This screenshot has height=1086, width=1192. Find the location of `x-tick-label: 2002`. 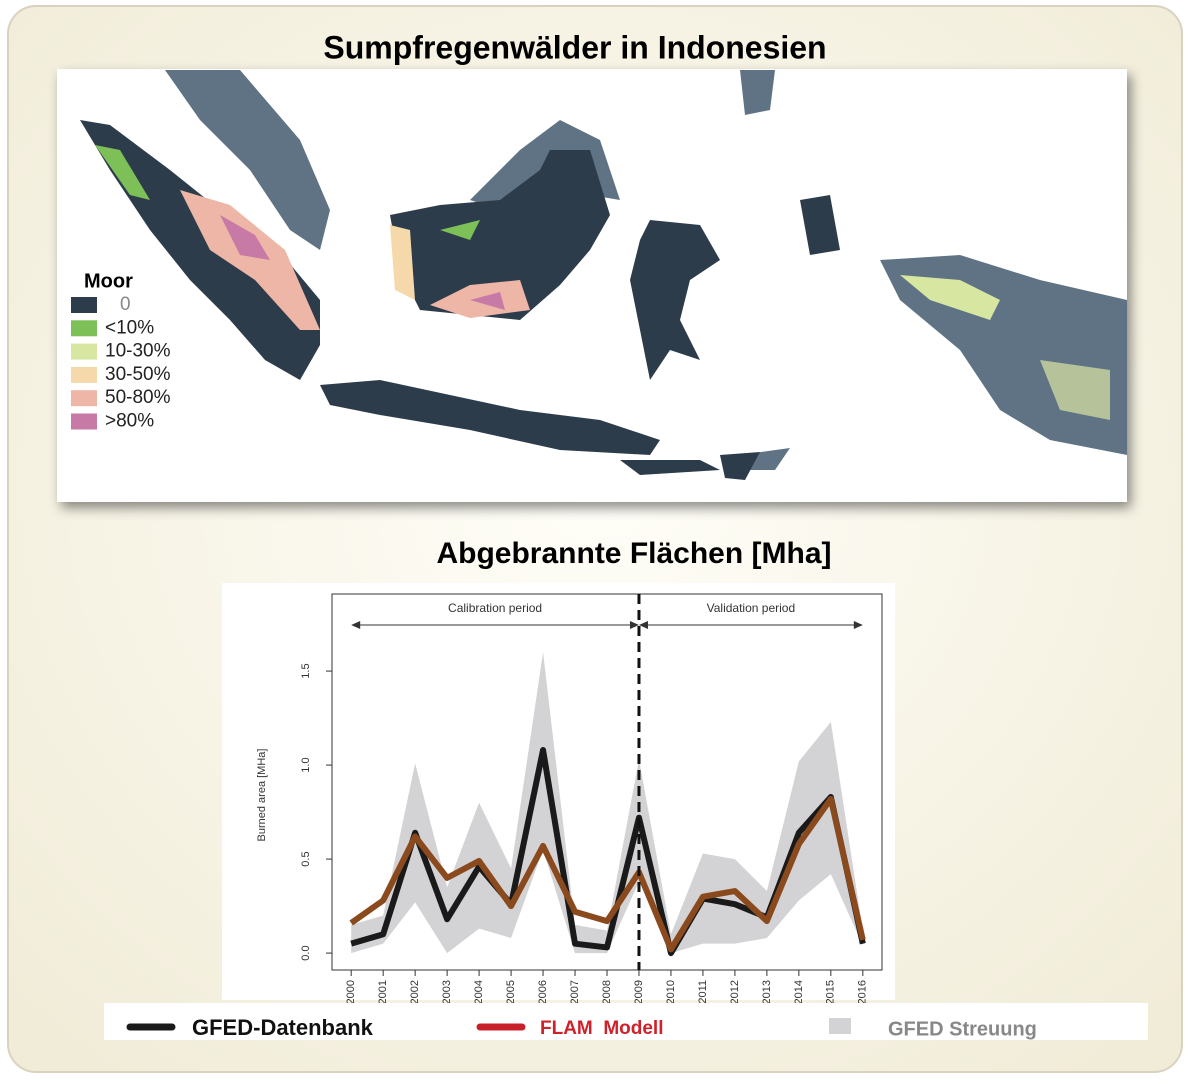

x-tick-label: 2002 is located at coordinates (415, 992).